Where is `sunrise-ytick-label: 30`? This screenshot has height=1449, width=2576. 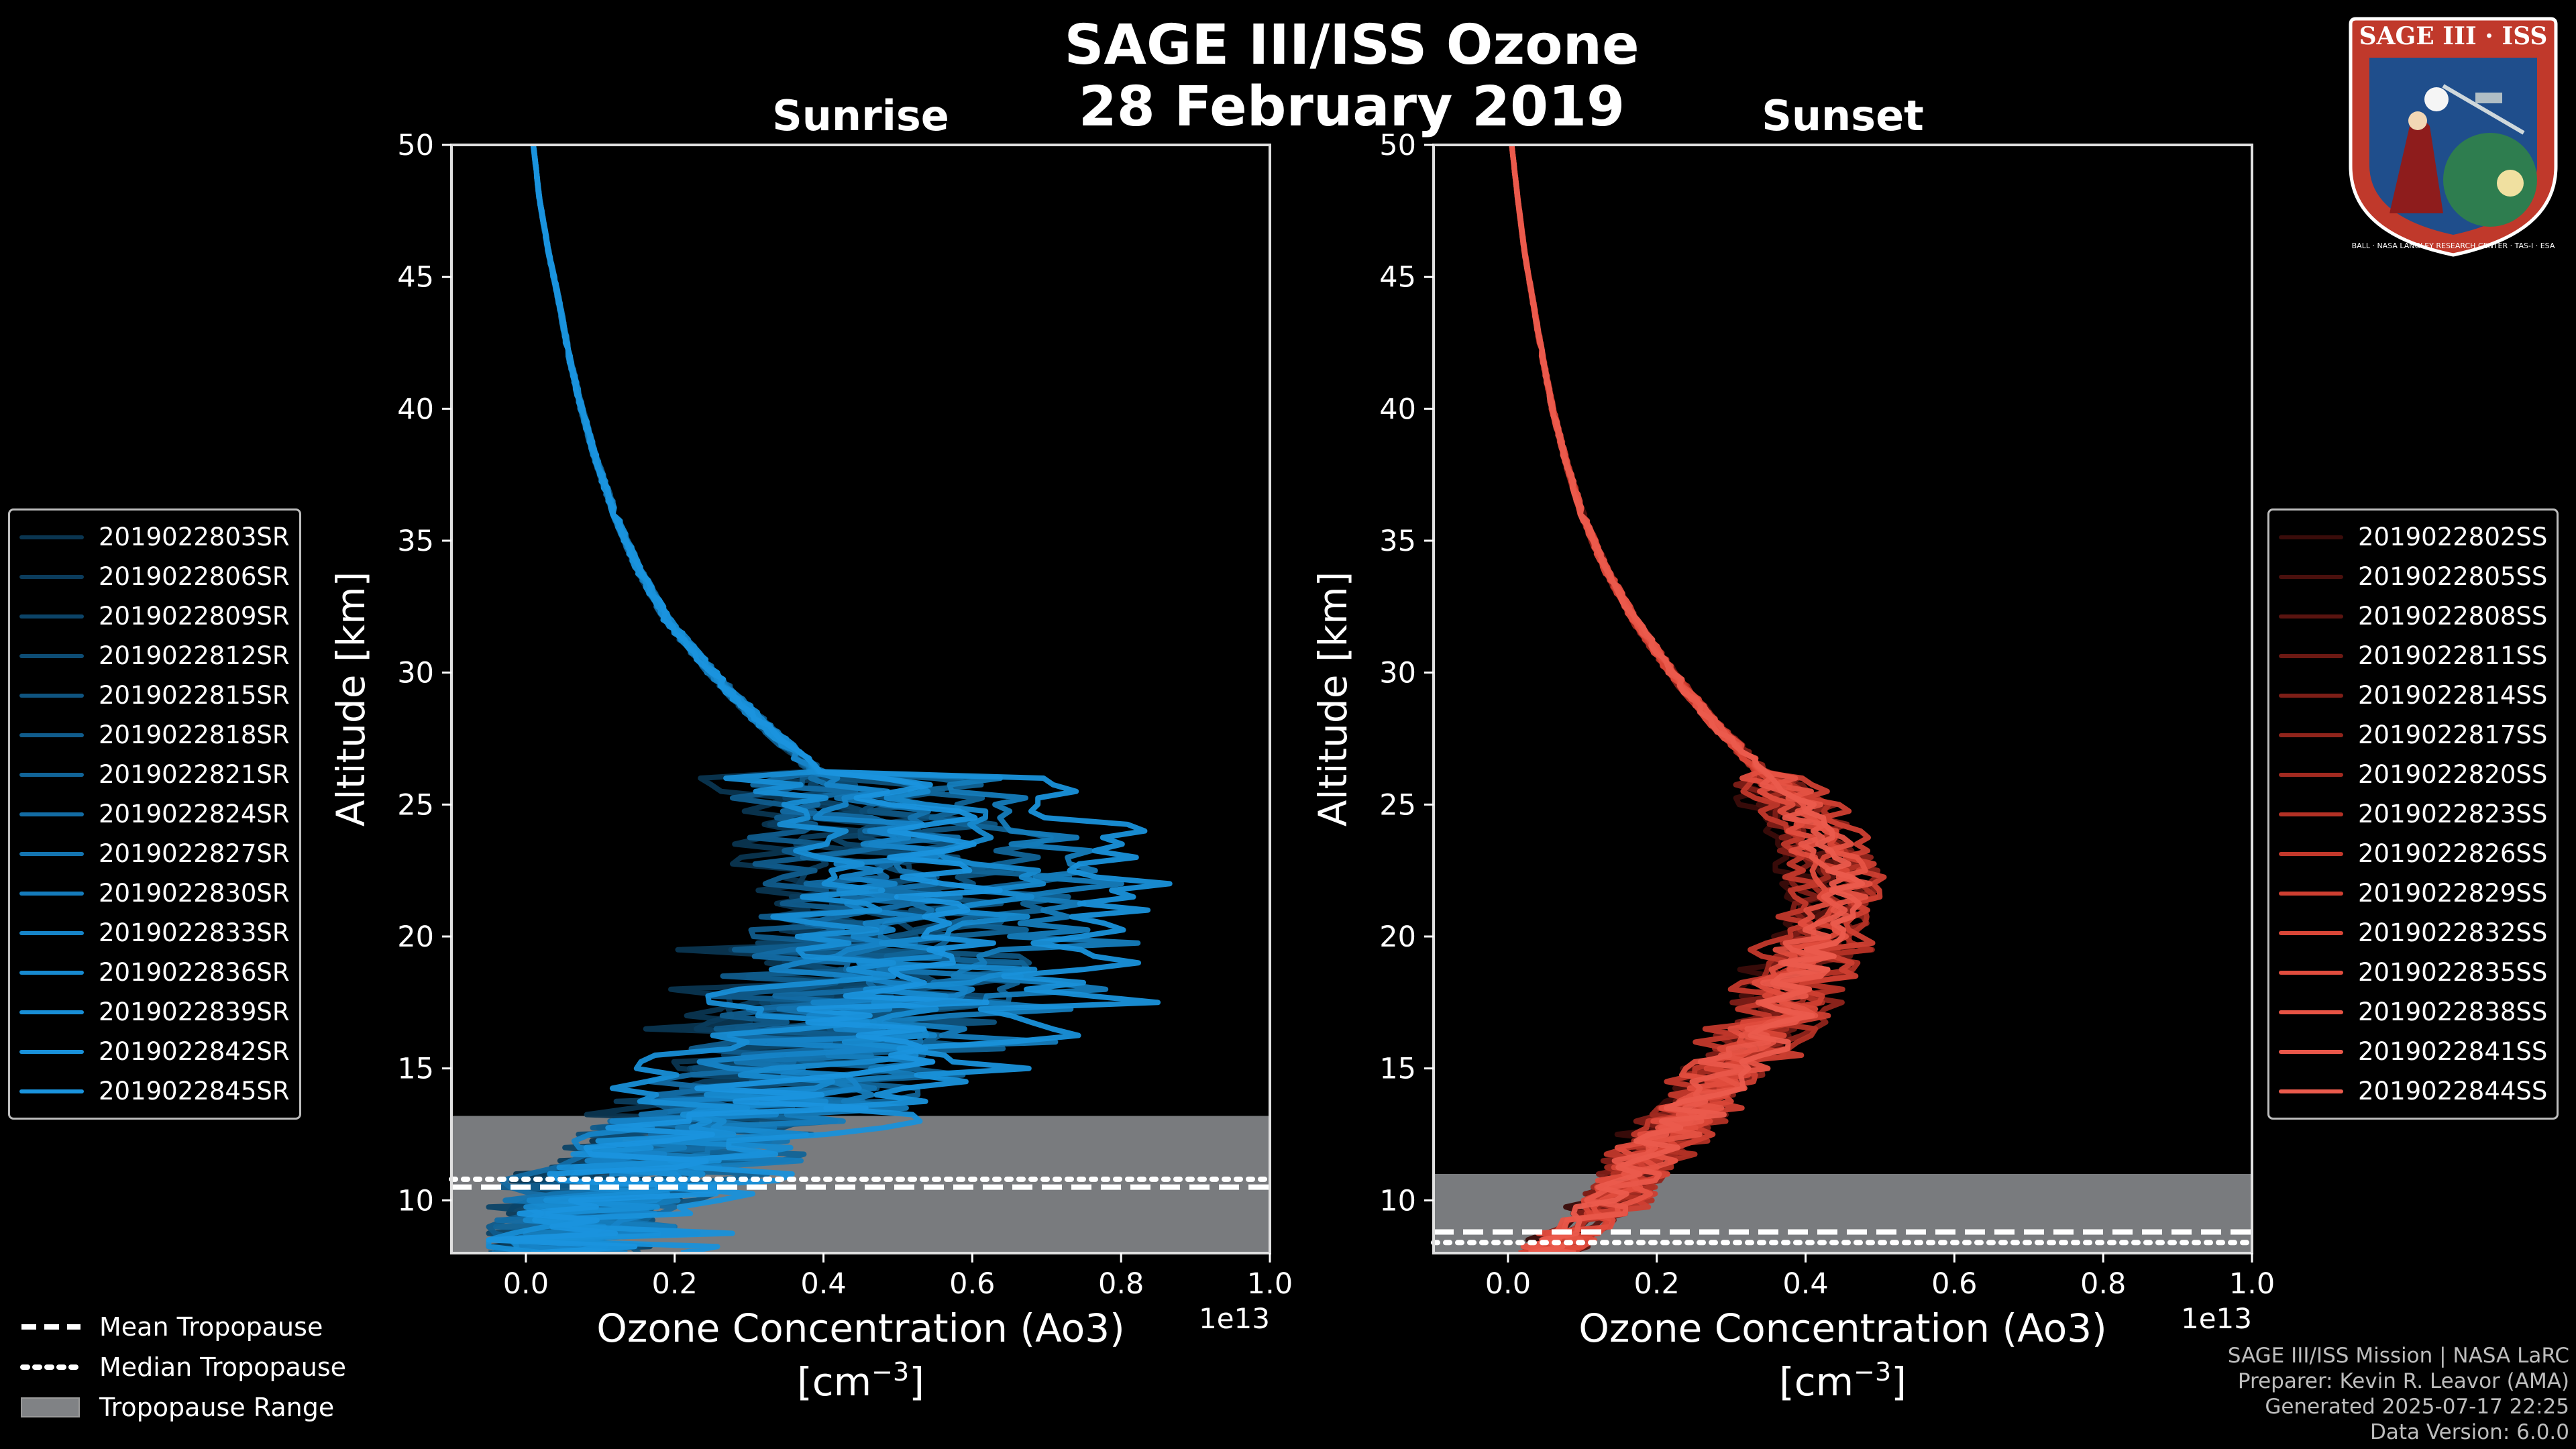
sunrise-ytick-label: 30 is located at coordinates (415, 673).